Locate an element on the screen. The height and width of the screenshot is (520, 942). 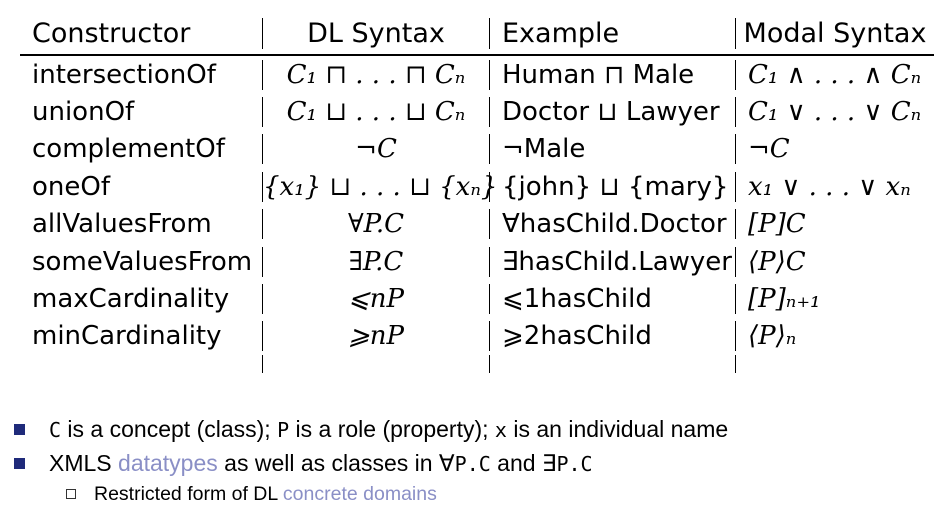
dl-syntax-cell: ∃P.C is located at coordinates (375, 261).